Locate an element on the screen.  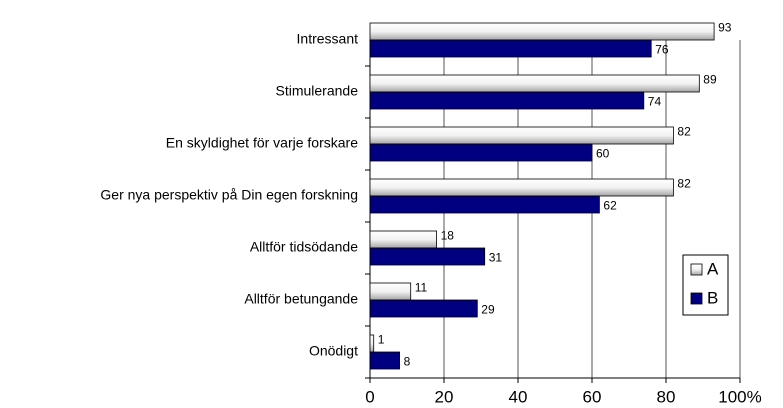
value-label: 60 is located at coordinates (603, 154).